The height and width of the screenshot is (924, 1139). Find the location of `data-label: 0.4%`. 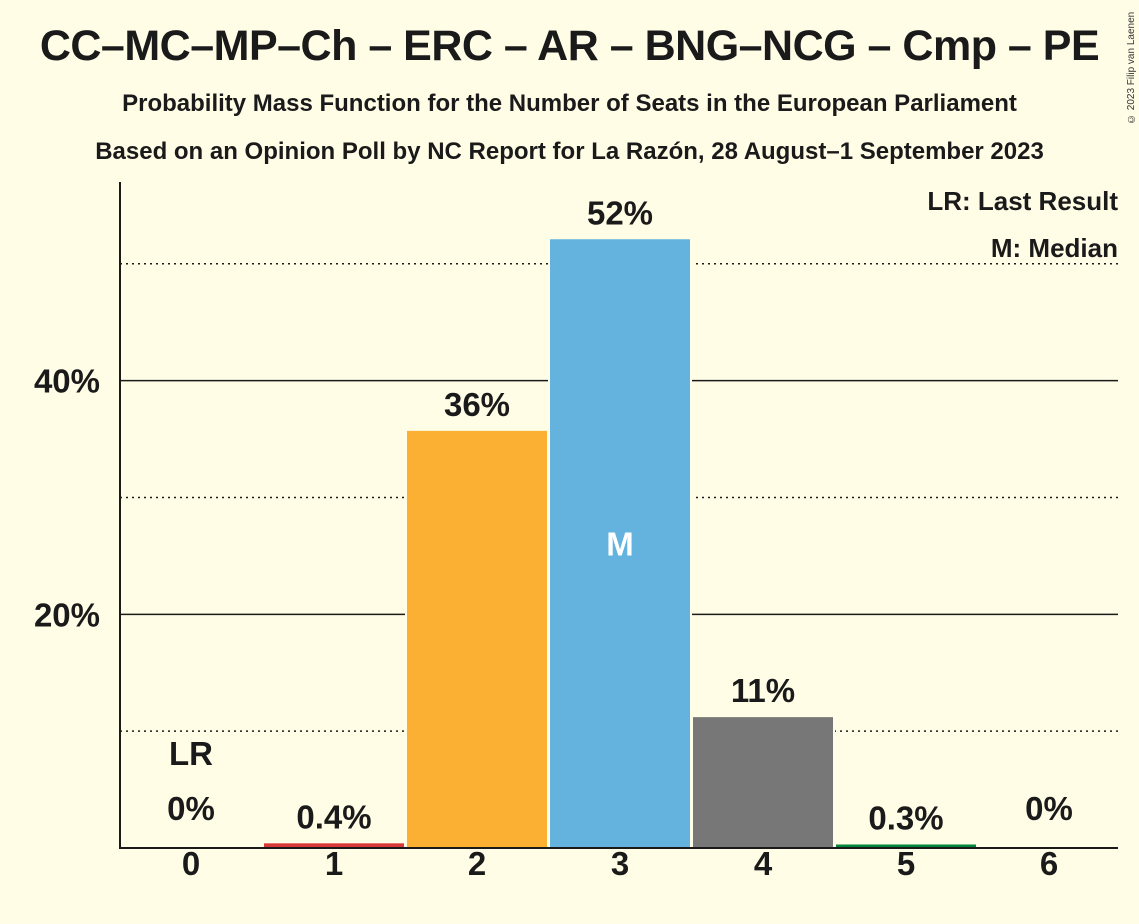

data-label: 0.4% is located at coordinates (333, 816).